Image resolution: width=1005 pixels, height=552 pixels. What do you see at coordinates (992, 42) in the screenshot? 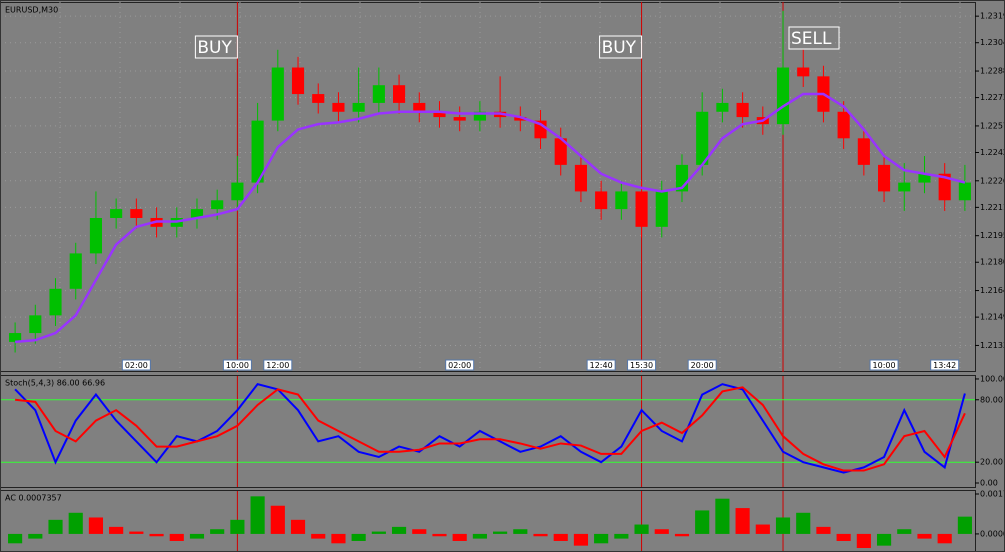
I see `y-tick-label: 1.2304` at bounding box center [992, 42].